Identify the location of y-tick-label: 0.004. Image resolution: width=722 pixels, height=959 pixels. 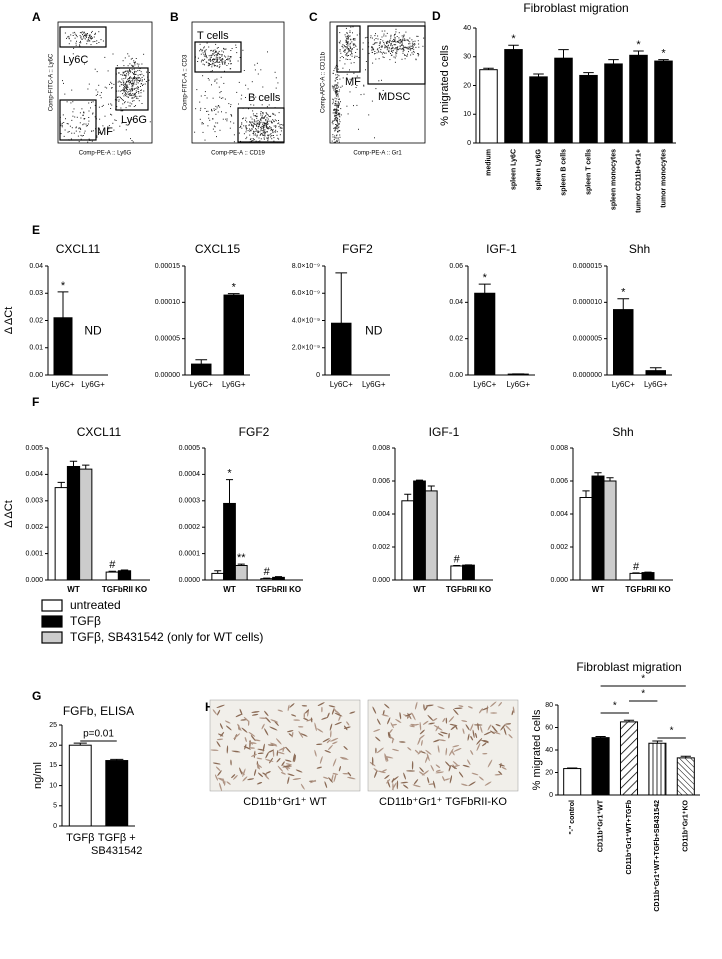
(559, 514).